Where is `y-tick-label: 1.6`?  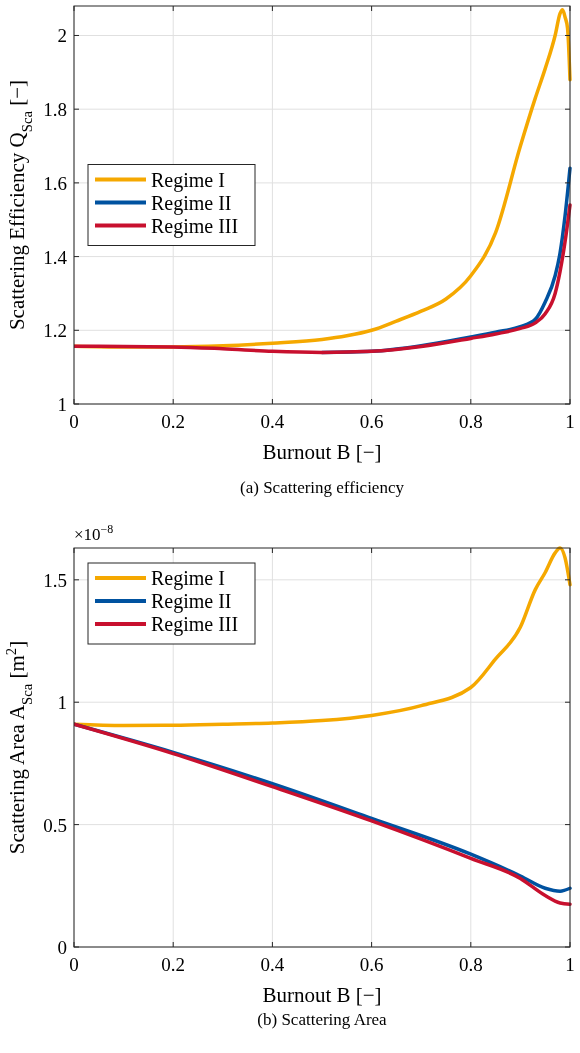 y-tick-label: 1.6 is located at coordinates (55, 183).